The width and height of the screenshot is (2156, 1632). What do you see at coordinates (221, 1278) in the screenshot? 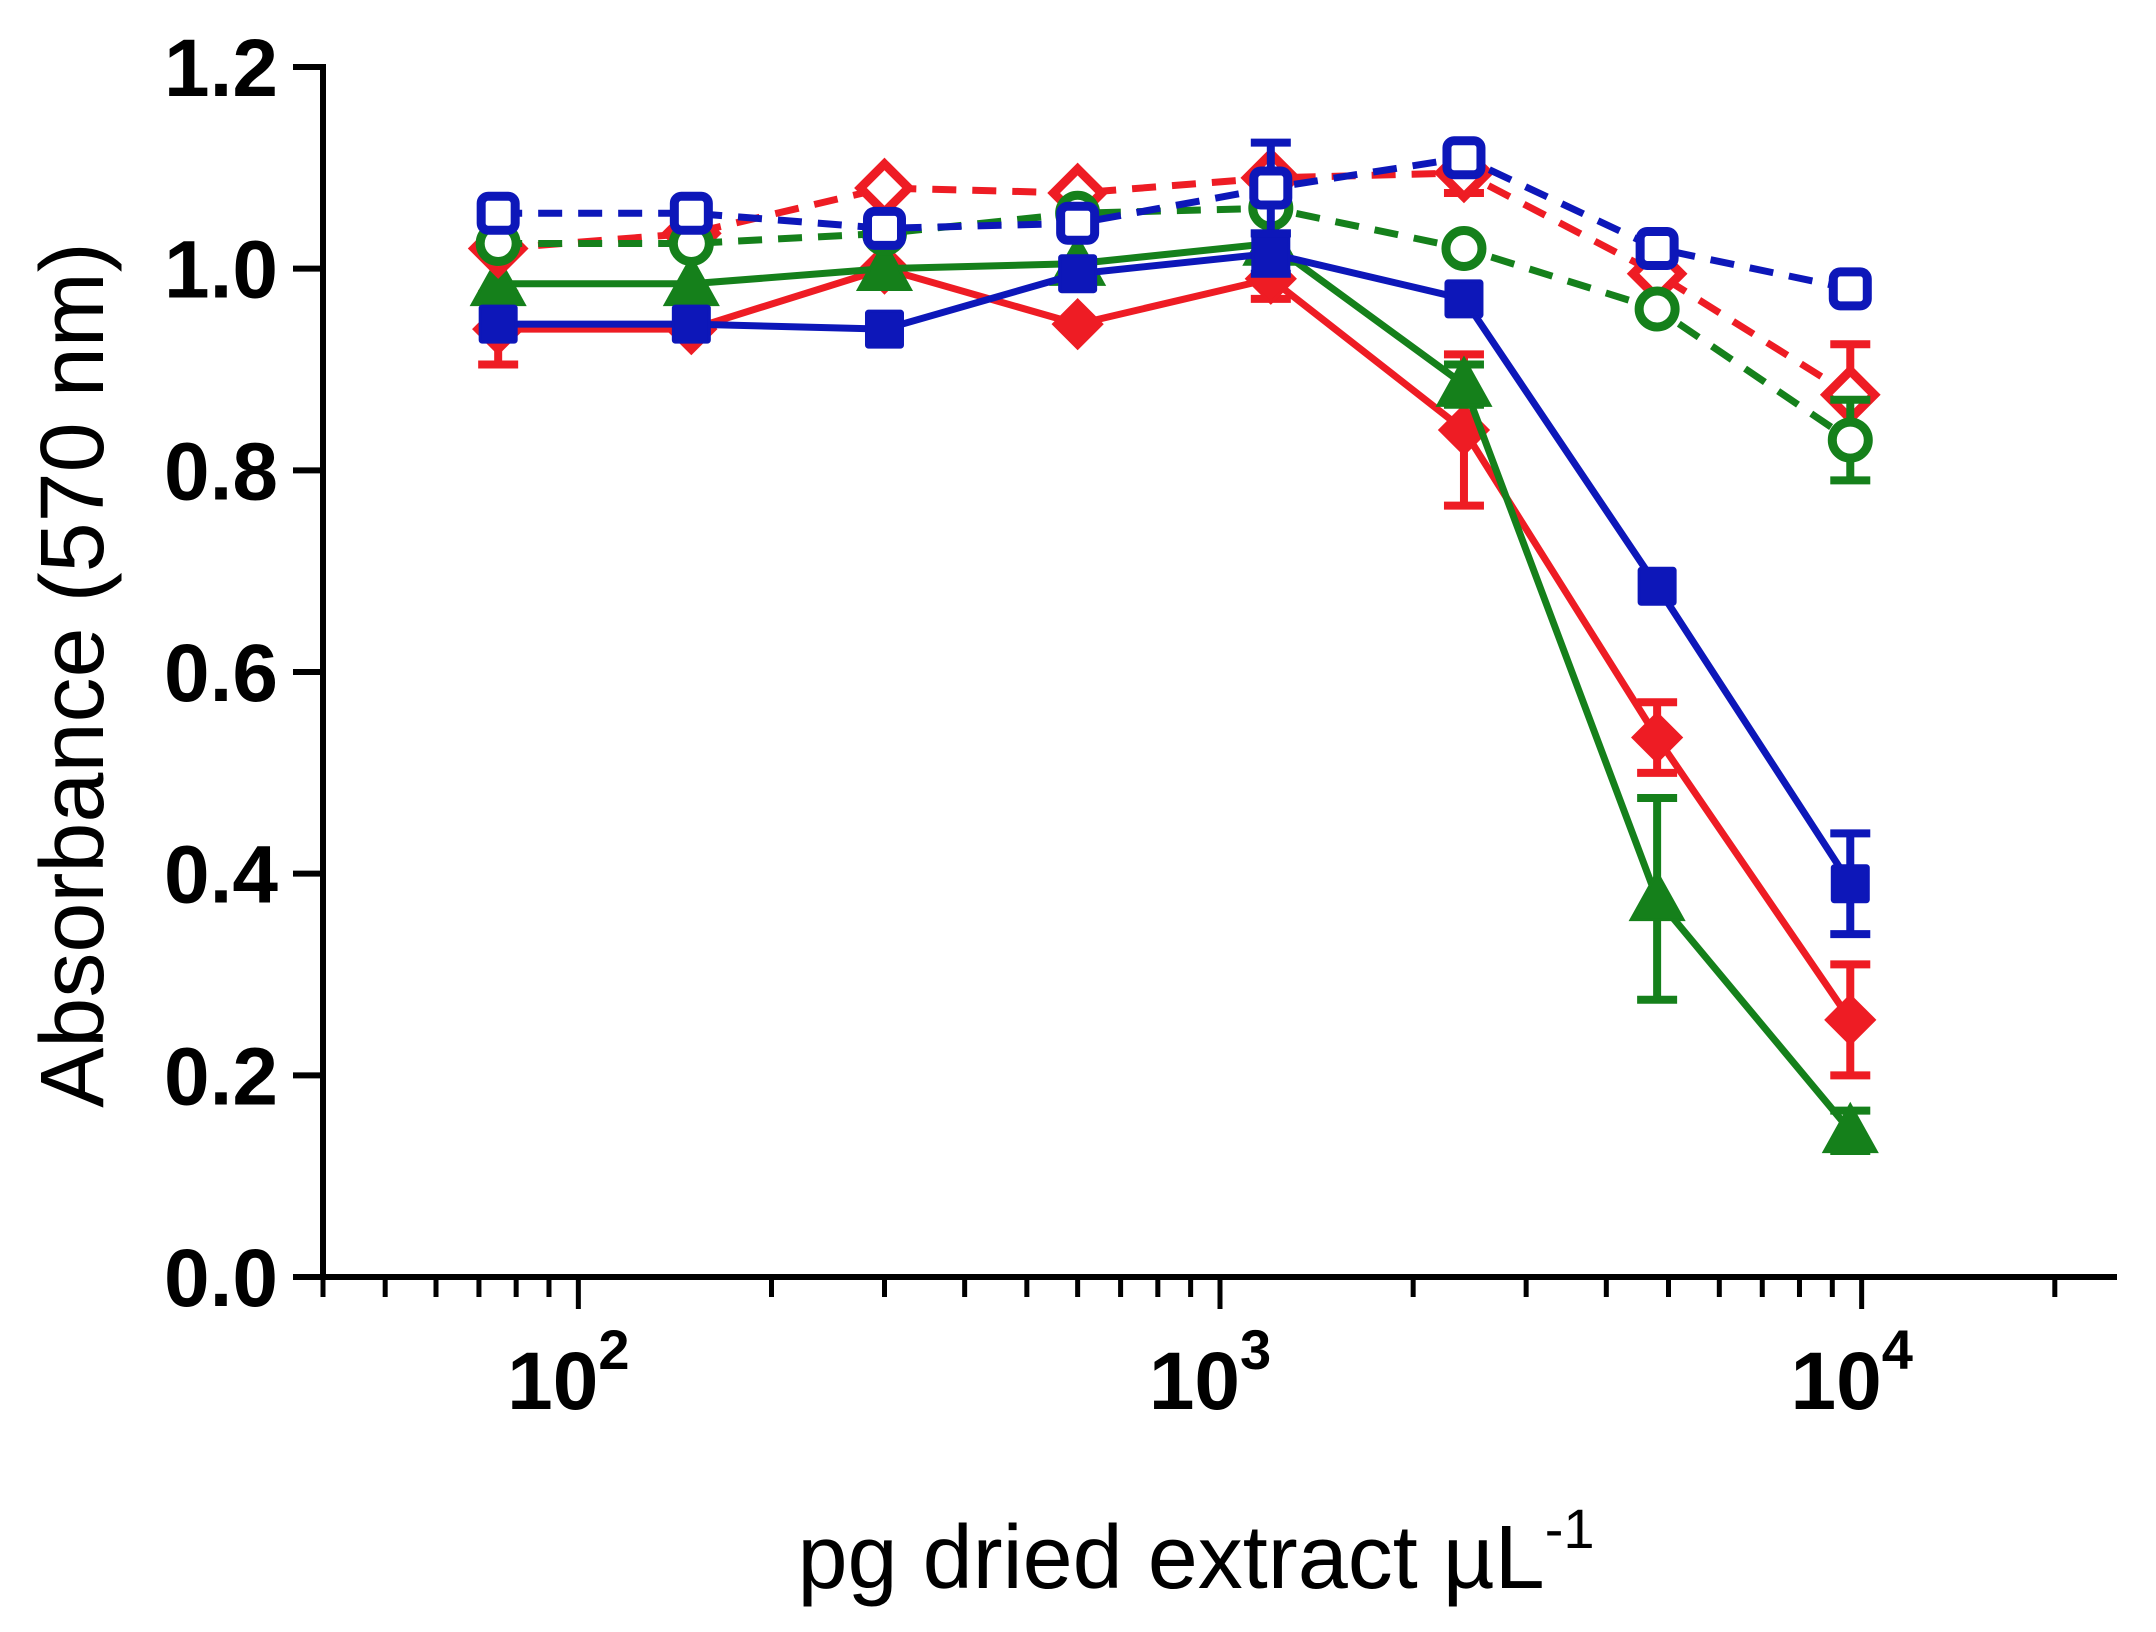
I see `y-tick-label: 0.0` at bounding box center [221, 1278].